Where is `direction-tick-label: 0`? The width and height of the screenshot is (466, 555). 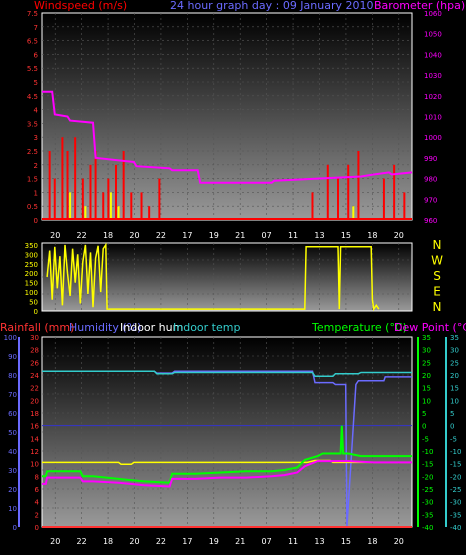
direction-tick-label: 0 is located at coordinates (36, 312).